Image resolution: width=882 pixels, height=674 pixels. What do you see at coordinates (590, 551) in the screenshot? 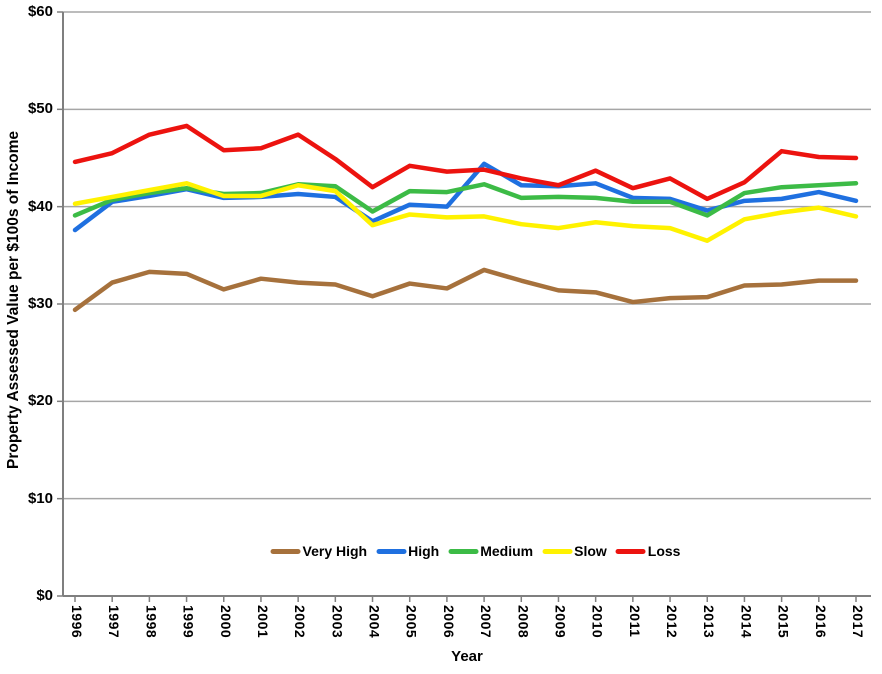
I see `legend-label: Slow` at bounding box center [590, 551].